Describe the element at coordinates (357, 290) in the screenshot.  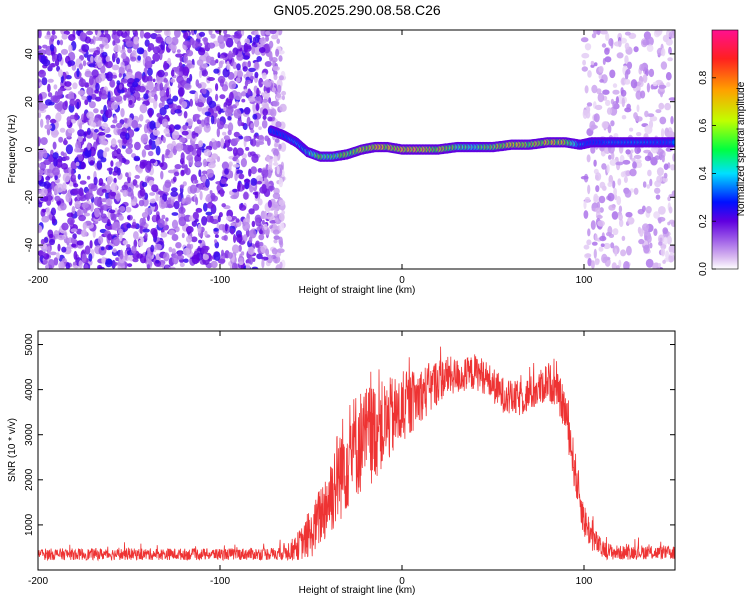
I see `spectrogram-x-label: Height of straight line (km)` at that location.